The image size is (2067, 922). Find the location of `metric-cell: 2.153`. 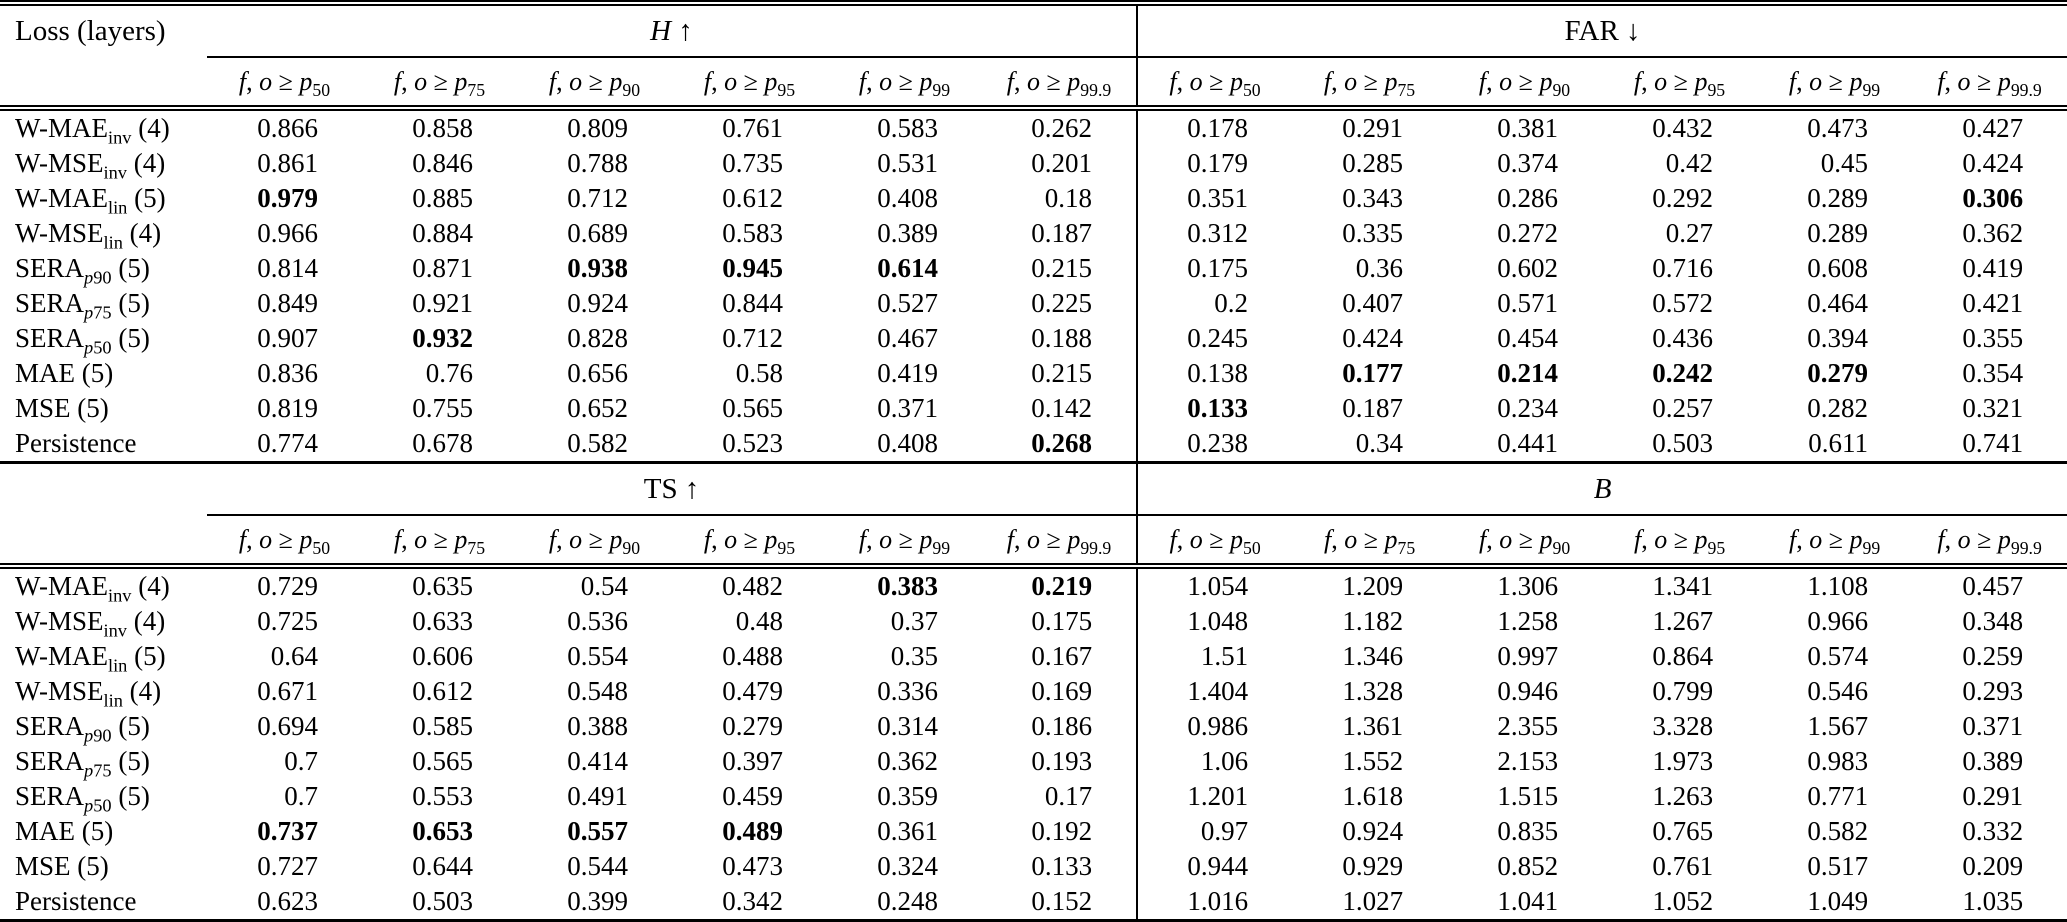

metric-cell: 2.153 is located at coordinates (1528, 761).